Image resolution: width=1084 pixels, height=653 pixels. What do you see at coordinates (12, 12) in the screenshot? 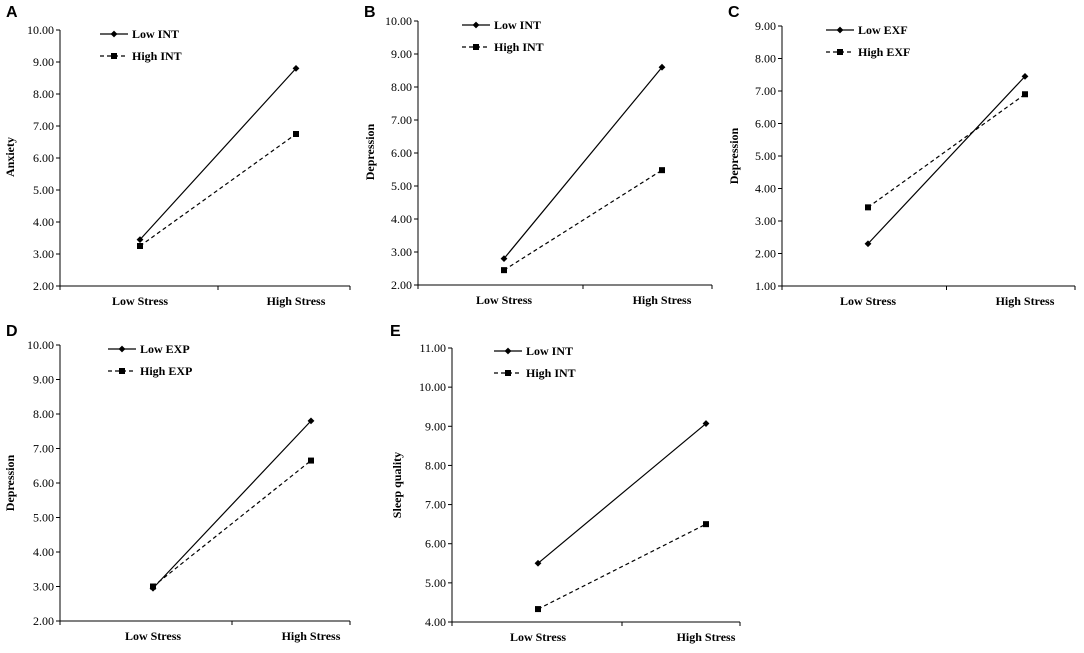
I see `panel-label: A` at bounding box center [12, 12].